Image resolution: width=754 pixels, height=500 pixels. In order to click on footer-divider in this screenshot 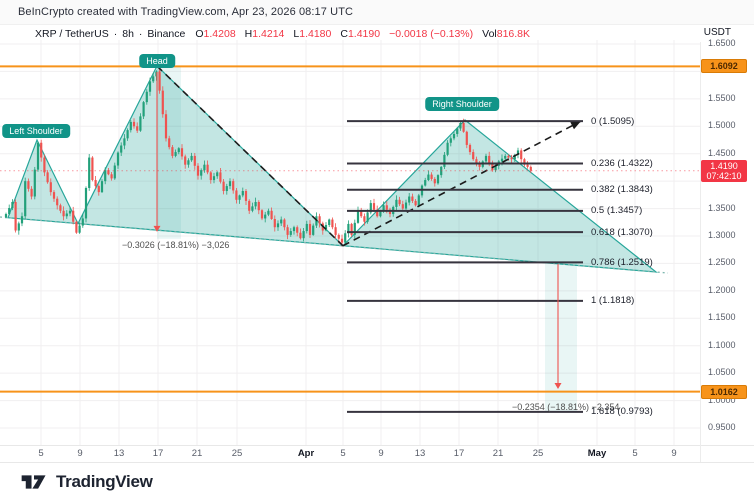, I will do `click(377, 462)`.